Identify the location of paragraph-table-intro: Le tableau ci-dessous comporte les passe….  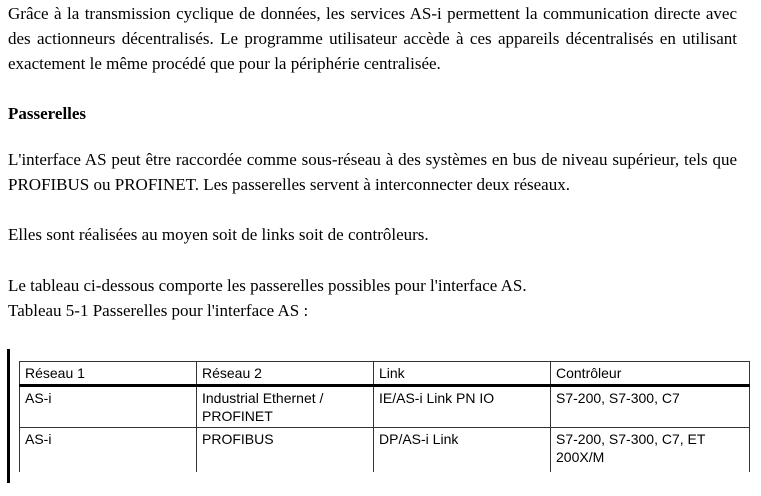
(267, 285).